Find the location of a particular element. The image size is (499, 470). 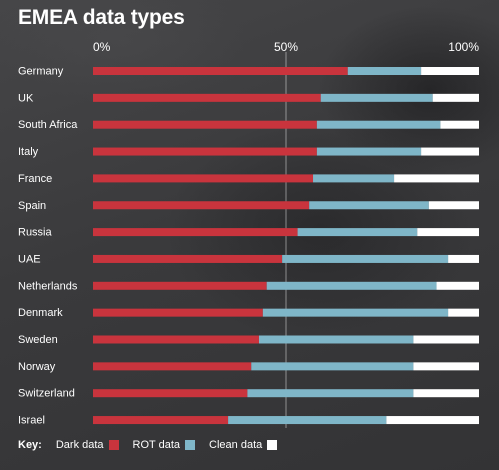

bar-norway-dark-data is located at coordinates (172, 366).